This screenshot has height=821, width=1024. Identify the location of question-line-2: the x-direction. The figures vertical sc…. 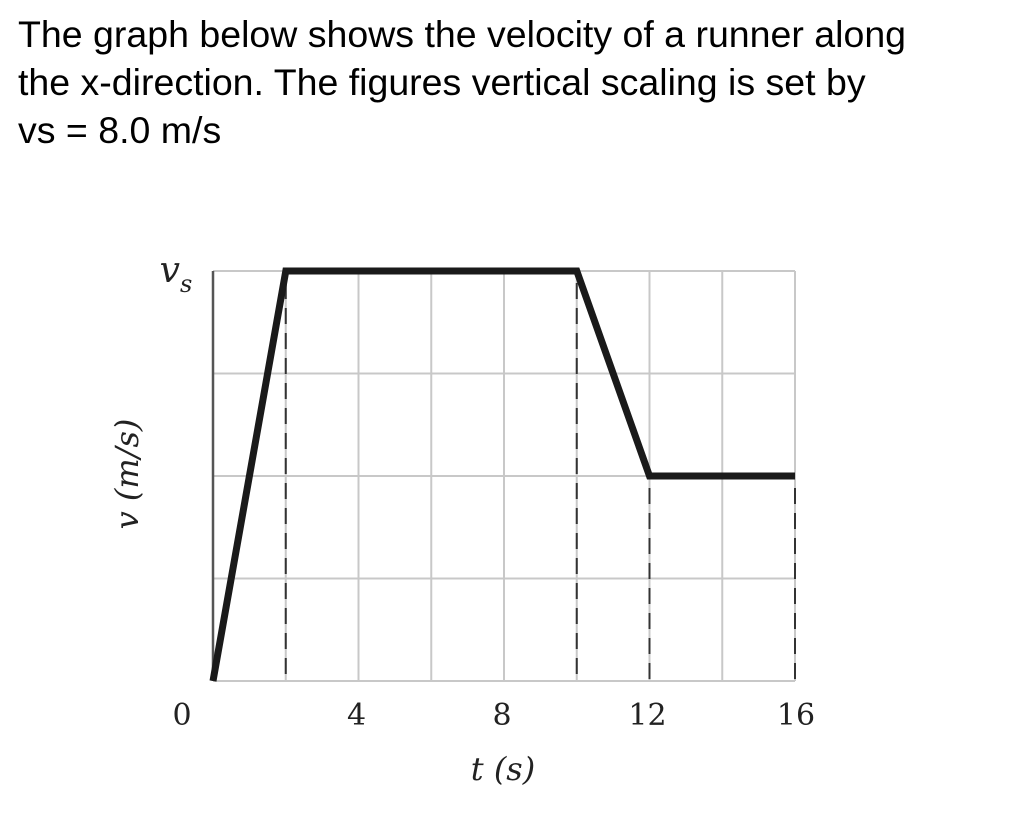
(442, 82).